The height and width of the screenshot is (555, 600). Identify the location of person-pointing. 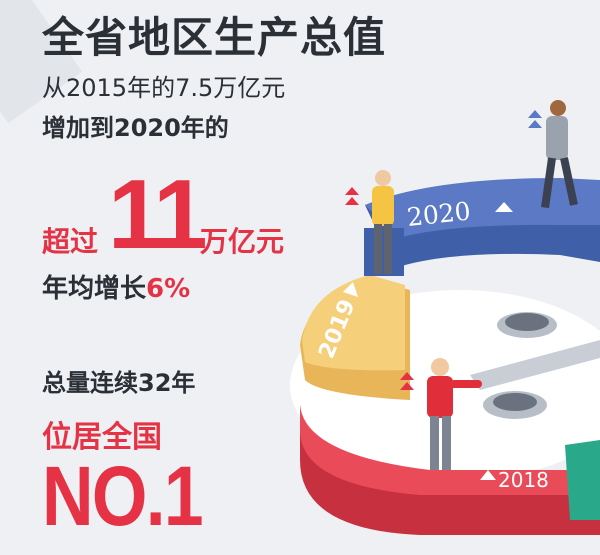
(454, 414).